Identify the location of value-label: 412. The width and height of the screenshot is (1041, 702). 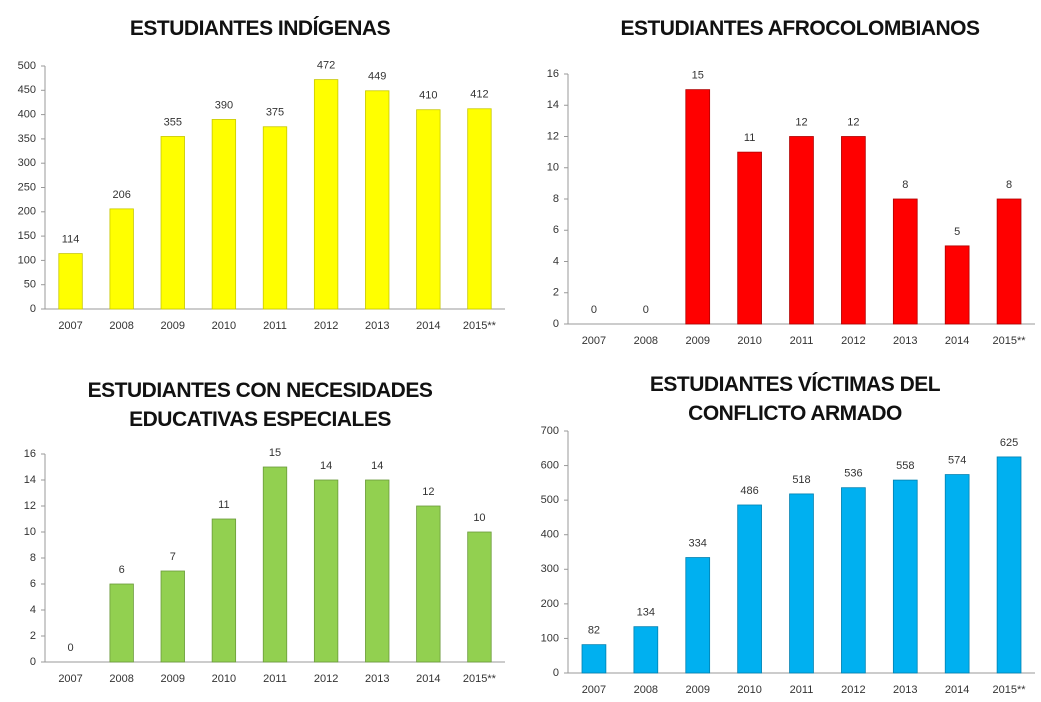
(479, 95).